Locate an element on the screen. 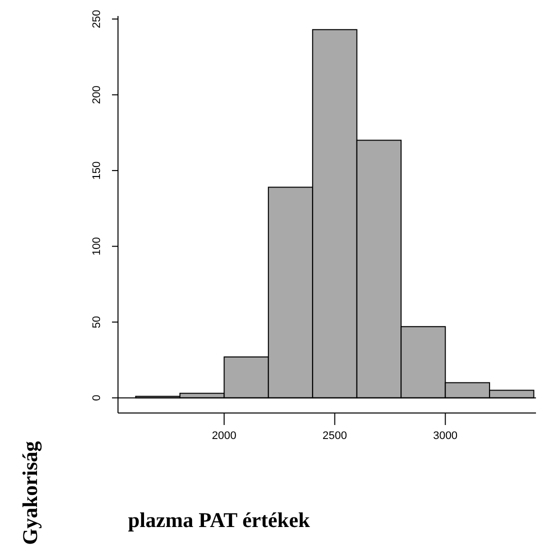  x-tick-label: 3000 is located at coordinates (445, 436).